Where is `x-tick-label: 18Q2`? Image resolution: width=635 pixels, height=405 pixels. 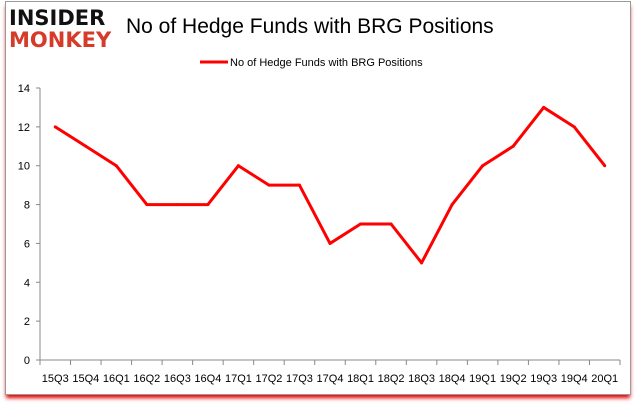 x-tick-label: 18Q2 is located at coordinates (391, 379).